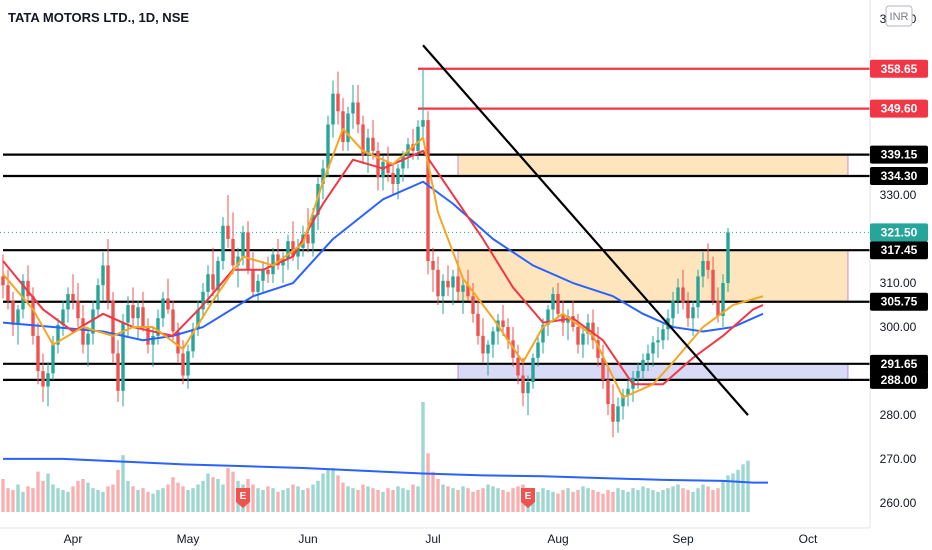 This screenshot has height=550, width=932. What do you see at coordinates (432, 539) in the screenshot?
I see `x-tick-jul: Jul` at bounding box center [432, 539].